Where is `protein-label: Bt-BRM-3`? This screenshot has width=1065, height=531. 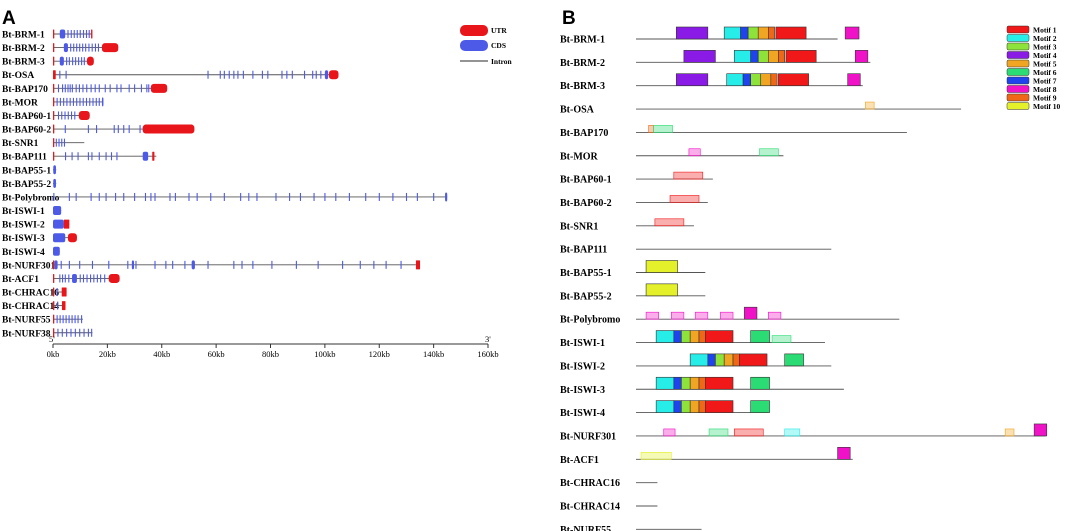 protein-label: Bt-BRM-3 is located at coordinates (582, 86).